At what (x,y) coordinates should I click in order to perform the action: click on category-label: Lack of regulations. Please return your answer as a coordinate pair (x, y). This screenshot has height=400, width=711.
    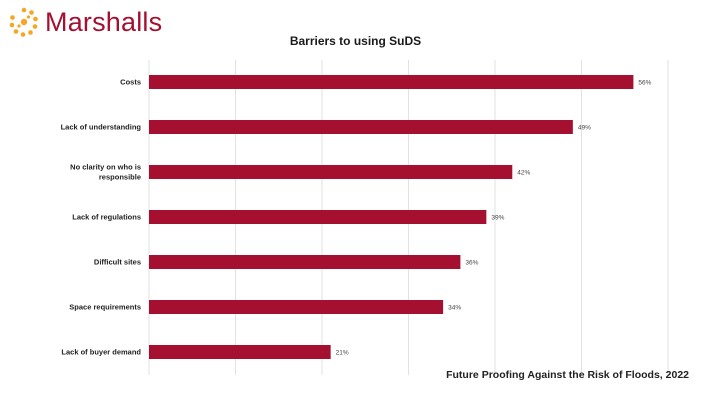
    Looking at the image, I should click on (106, 217).